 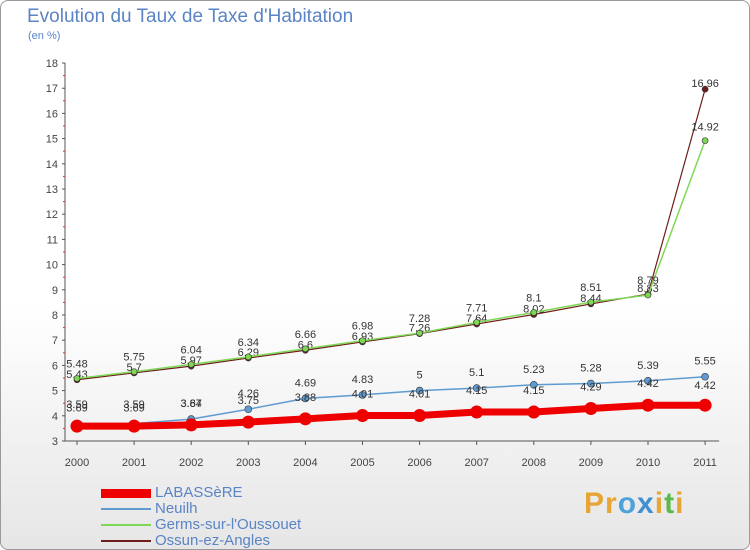 What do you see at coordinates (52, 89) in the screenshot?
I see `y-tick-label: 17` at bounding box center [52, 89].